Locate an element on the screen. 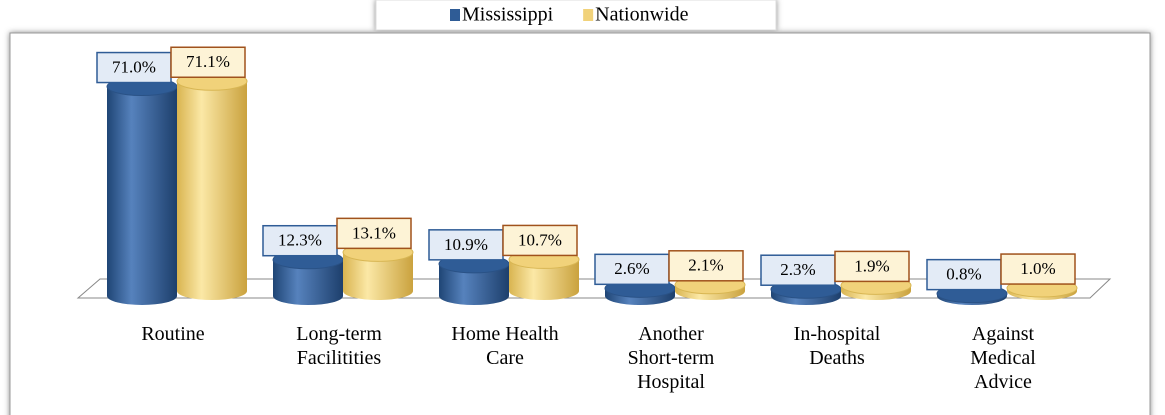 This screenshot has width=1165, height=415. value-label: 10.7% is located at coordinates (540, 239).